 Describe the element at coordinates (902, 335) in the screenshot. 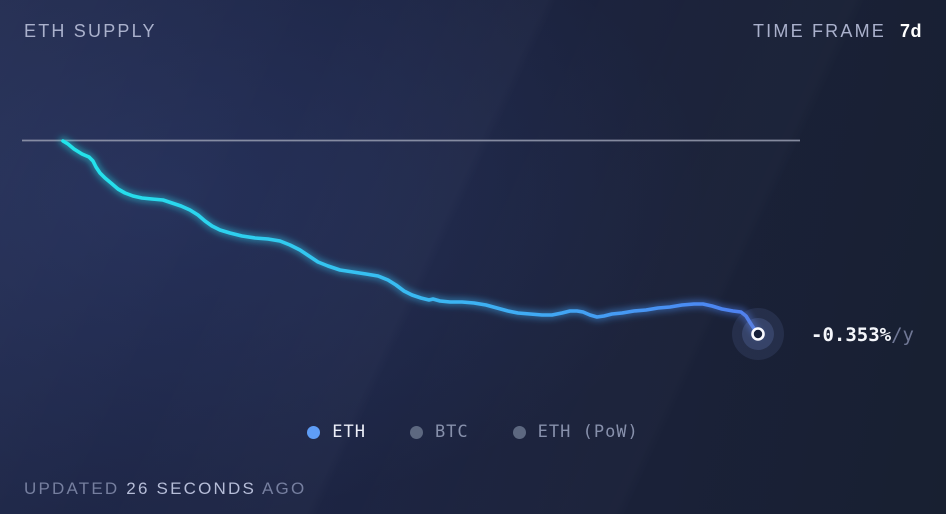

I see `growth-rate-unit: /y` at that location.